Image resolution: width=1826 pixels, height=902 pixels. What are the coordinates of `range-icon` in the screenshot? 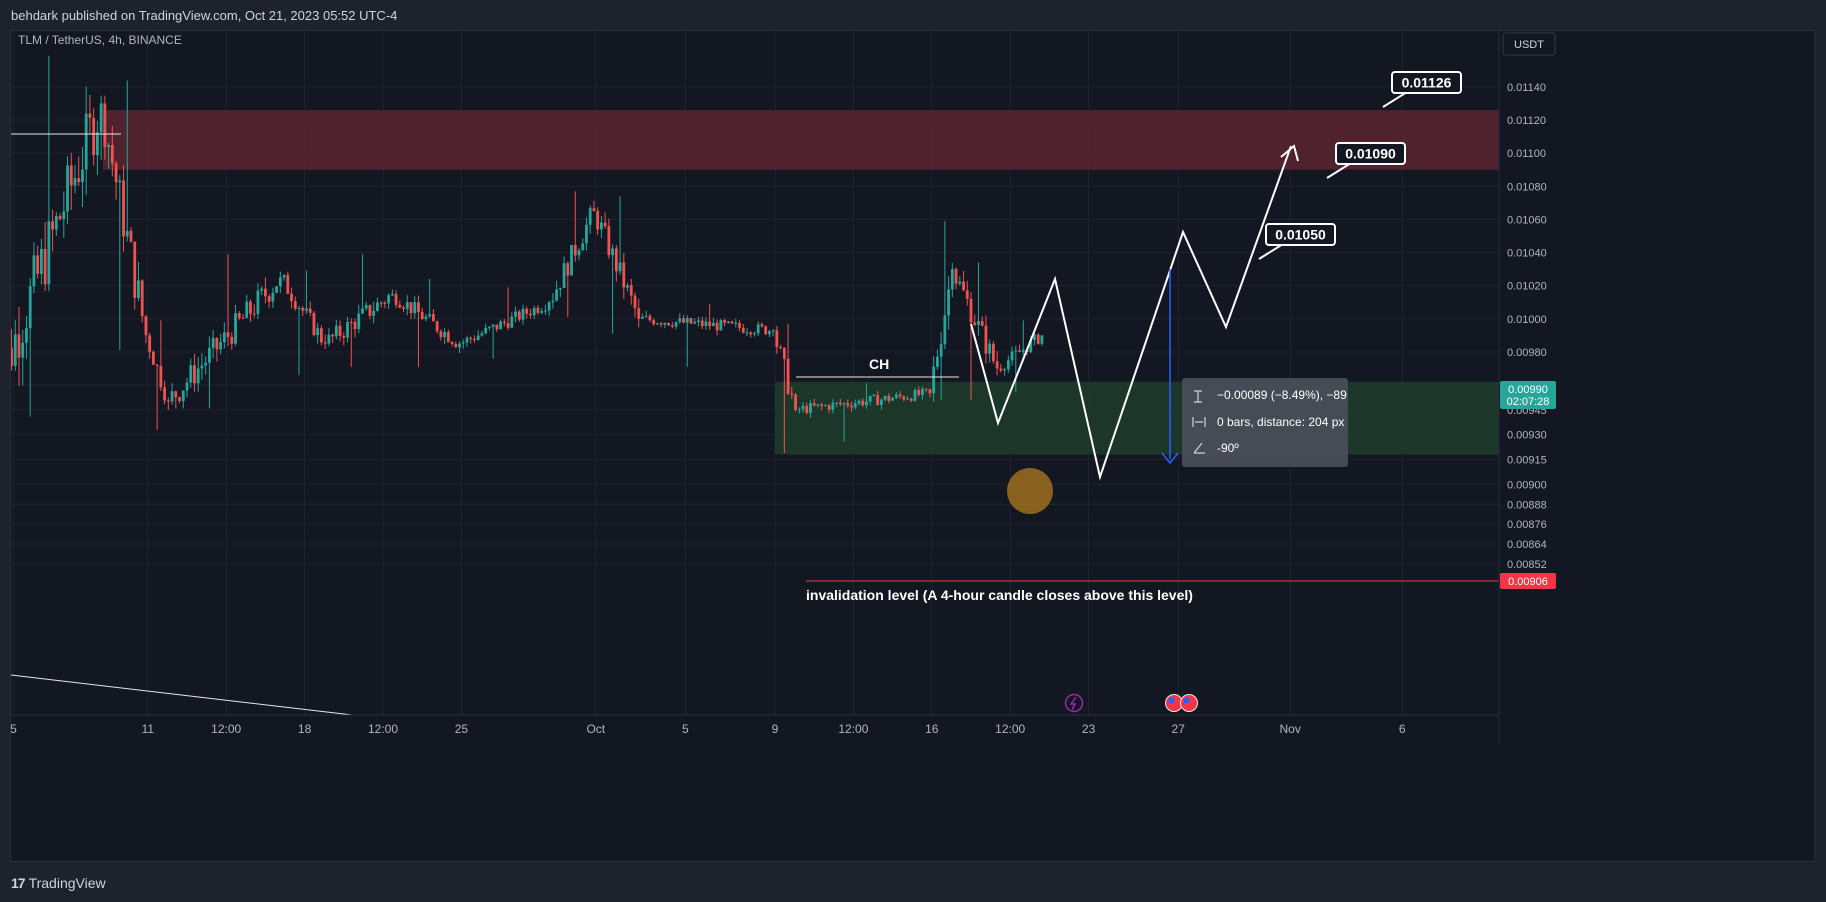 It's located at (1198, 396).